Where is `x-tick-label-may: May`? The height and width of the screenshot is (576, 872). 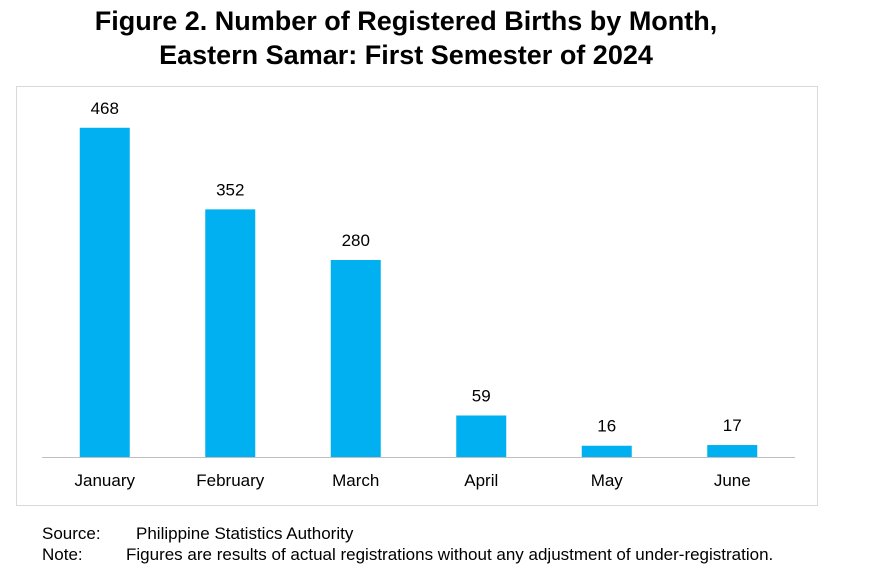
x-tick-label-may: May is located at coordinates (607, 480).